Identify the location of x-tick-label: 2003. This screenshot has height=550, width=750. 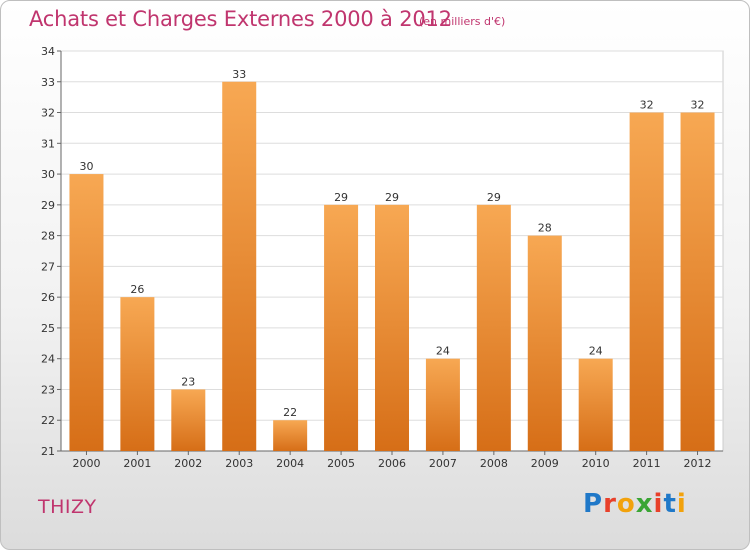
(239, 463).